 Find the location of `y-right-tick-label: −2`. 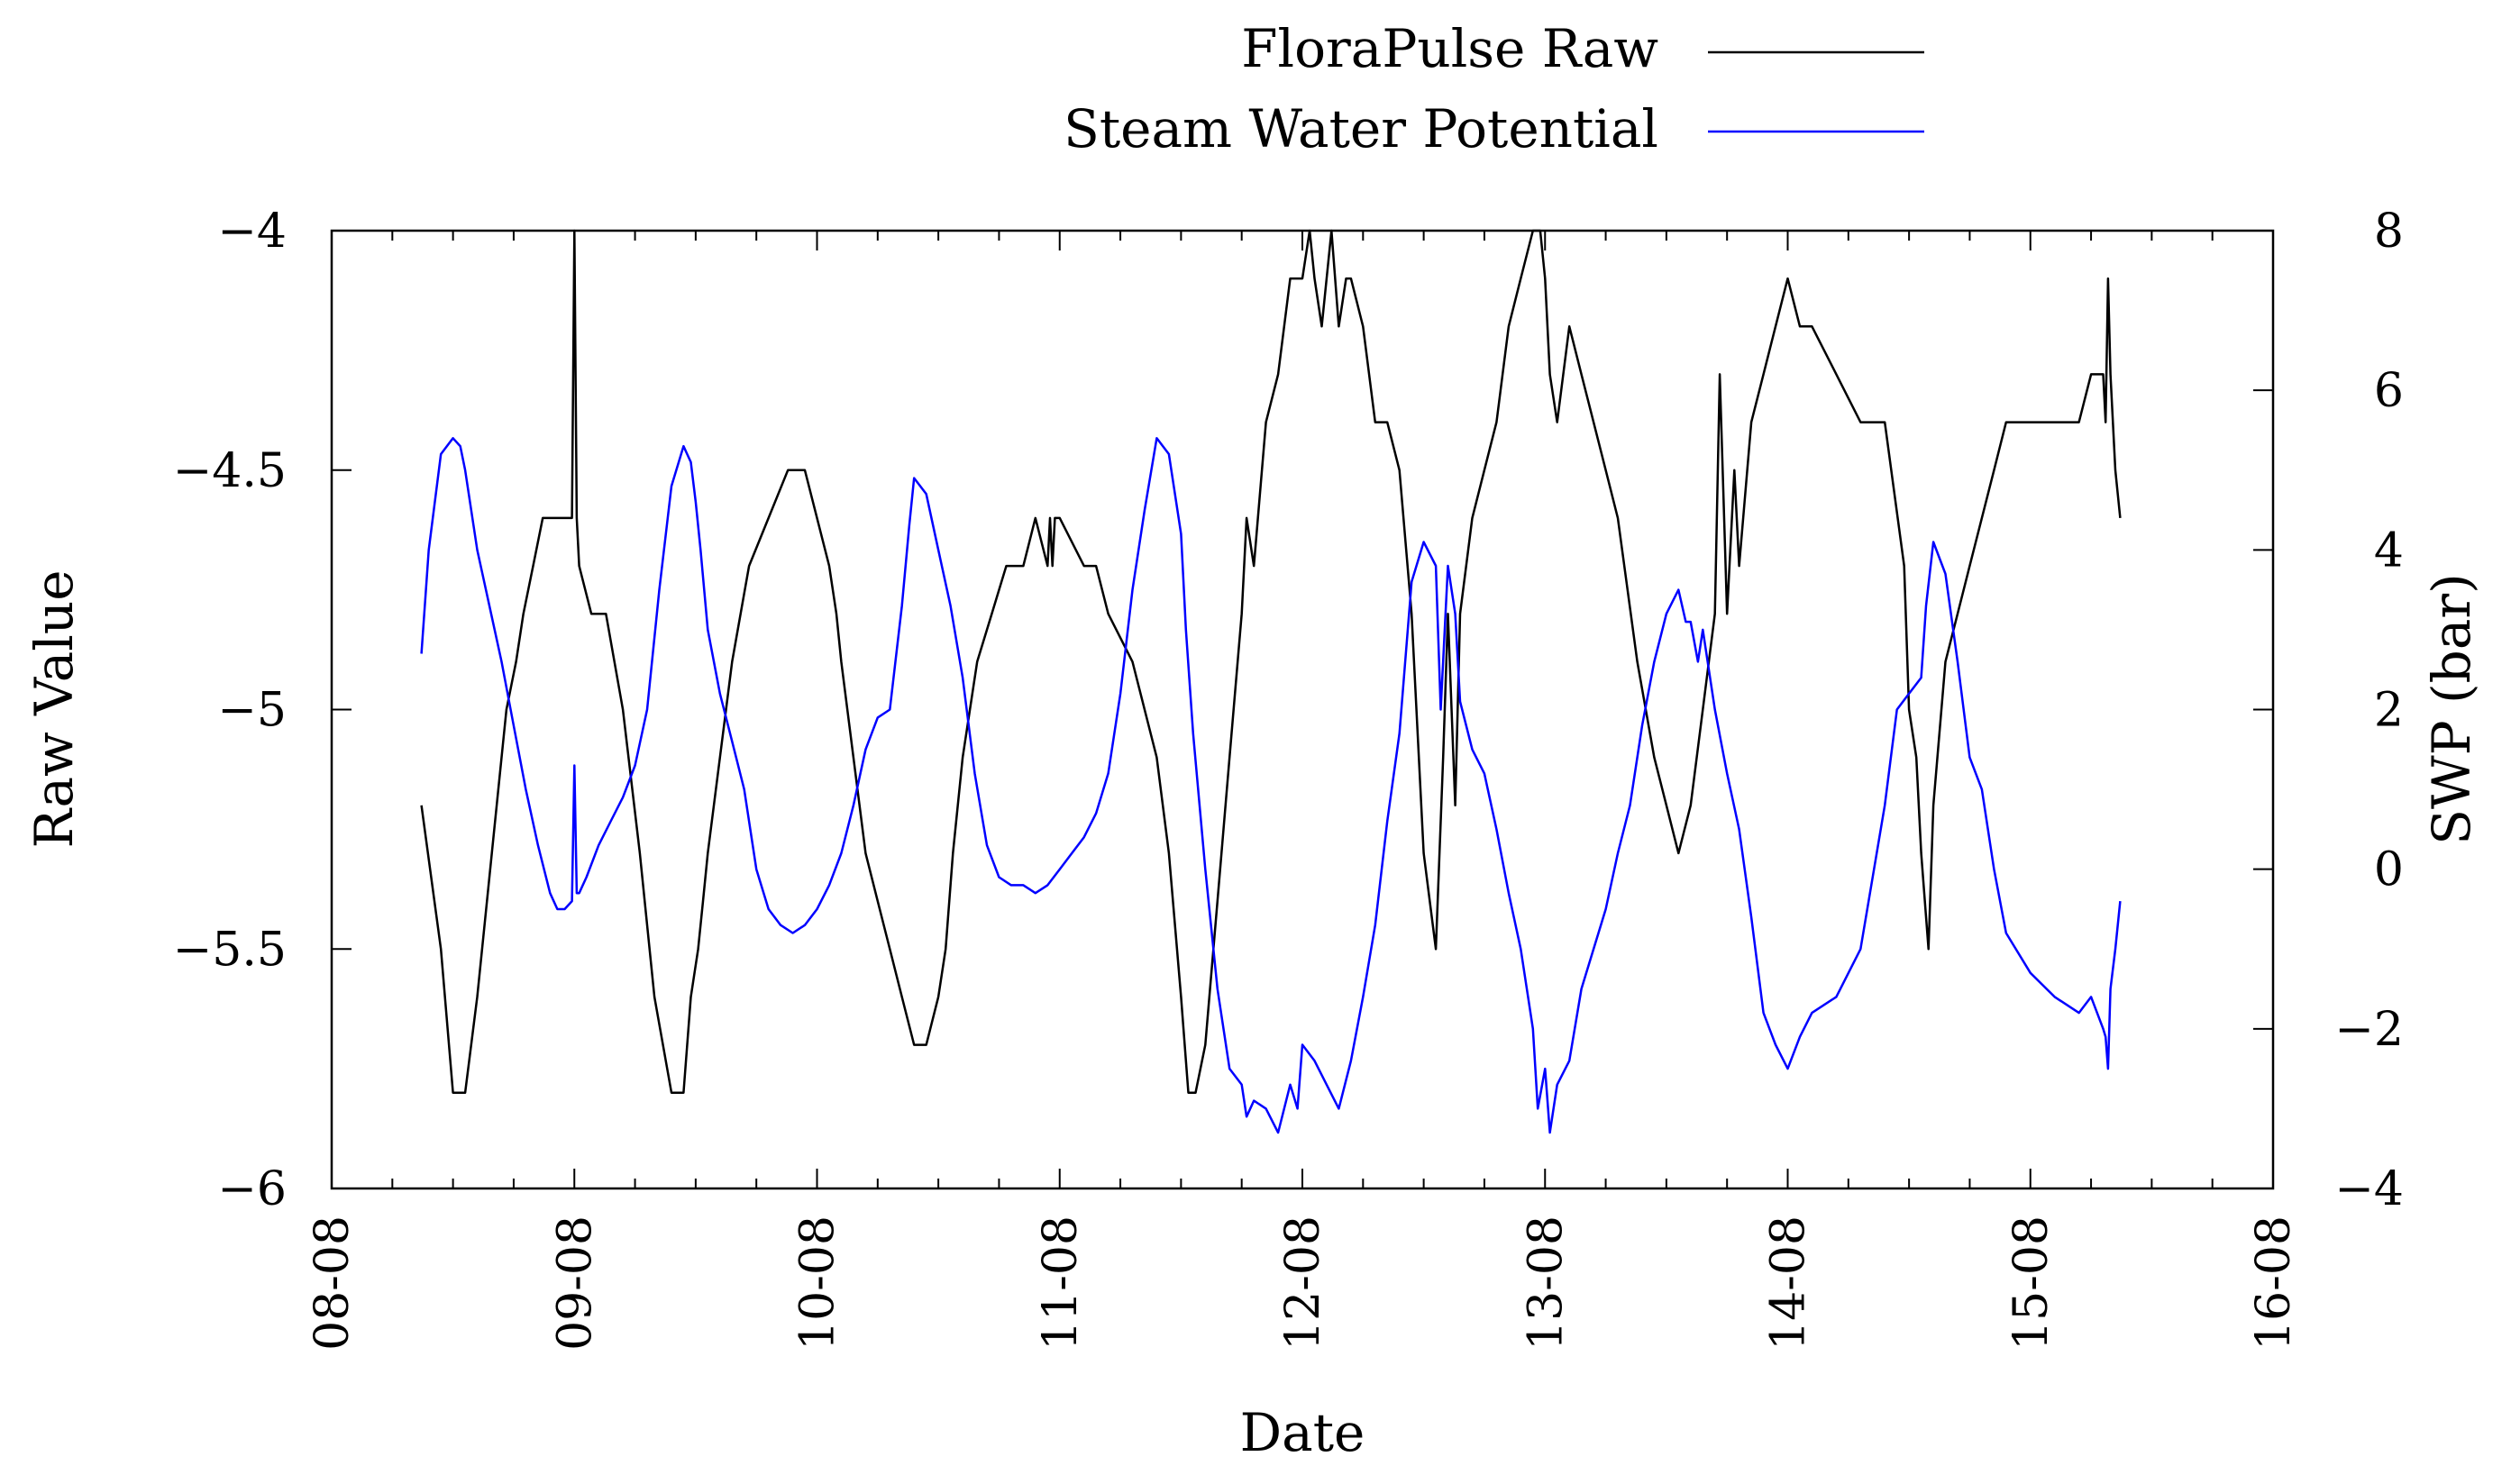

y-right-tick-label: −2 is located at coordinates (2369, 1030).